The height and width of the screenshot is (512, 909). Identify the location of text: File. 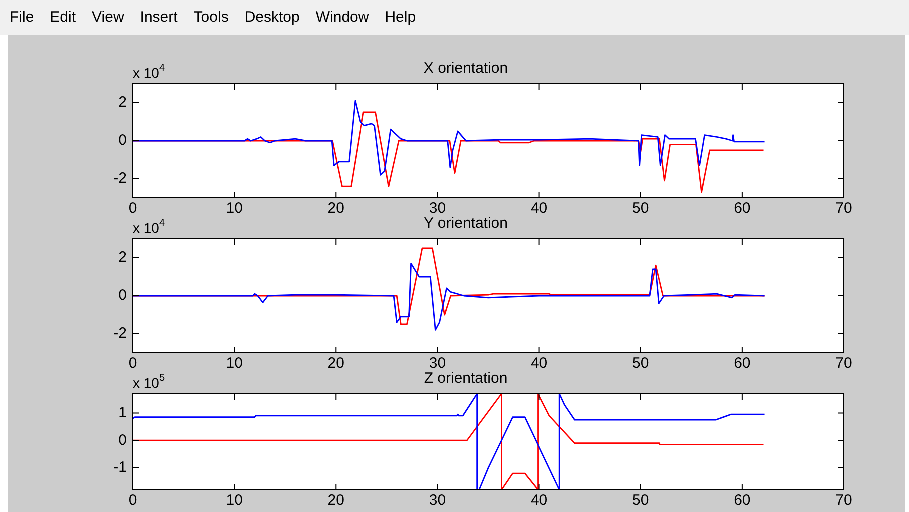
(22, 17).